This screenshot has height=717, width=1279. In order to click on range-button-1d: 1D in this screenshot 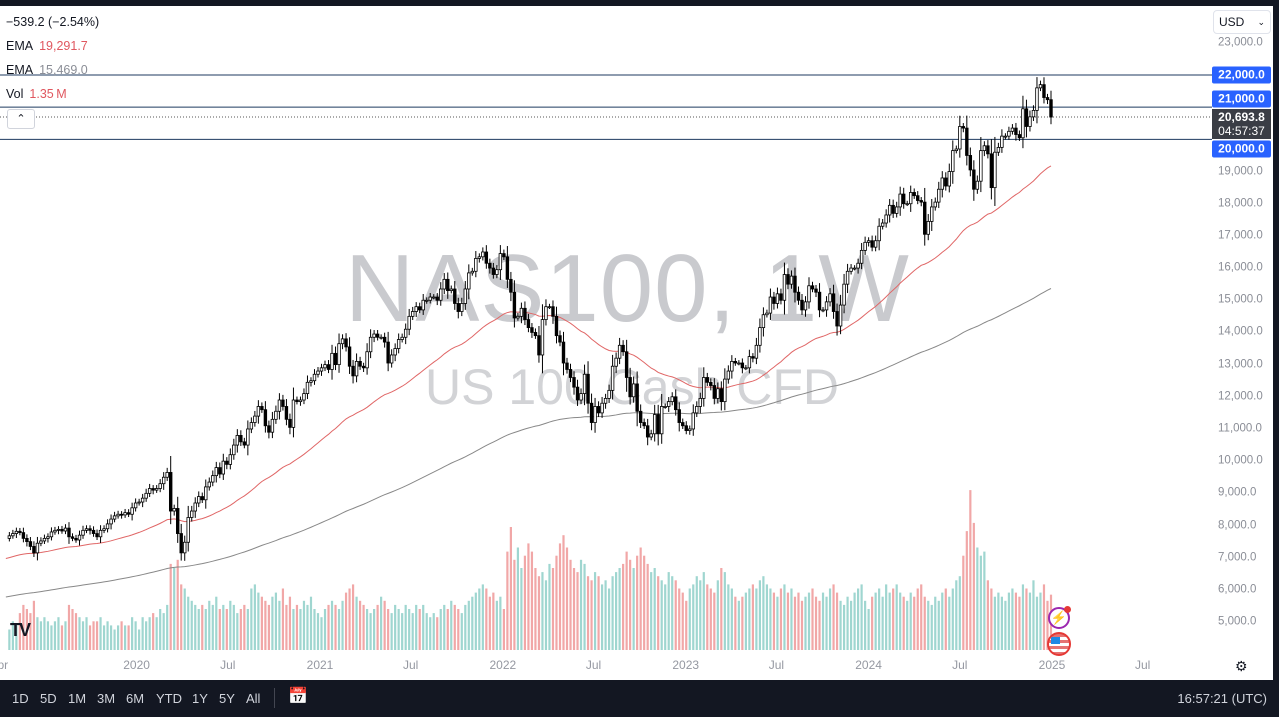, I will do `click(20, 698)`.